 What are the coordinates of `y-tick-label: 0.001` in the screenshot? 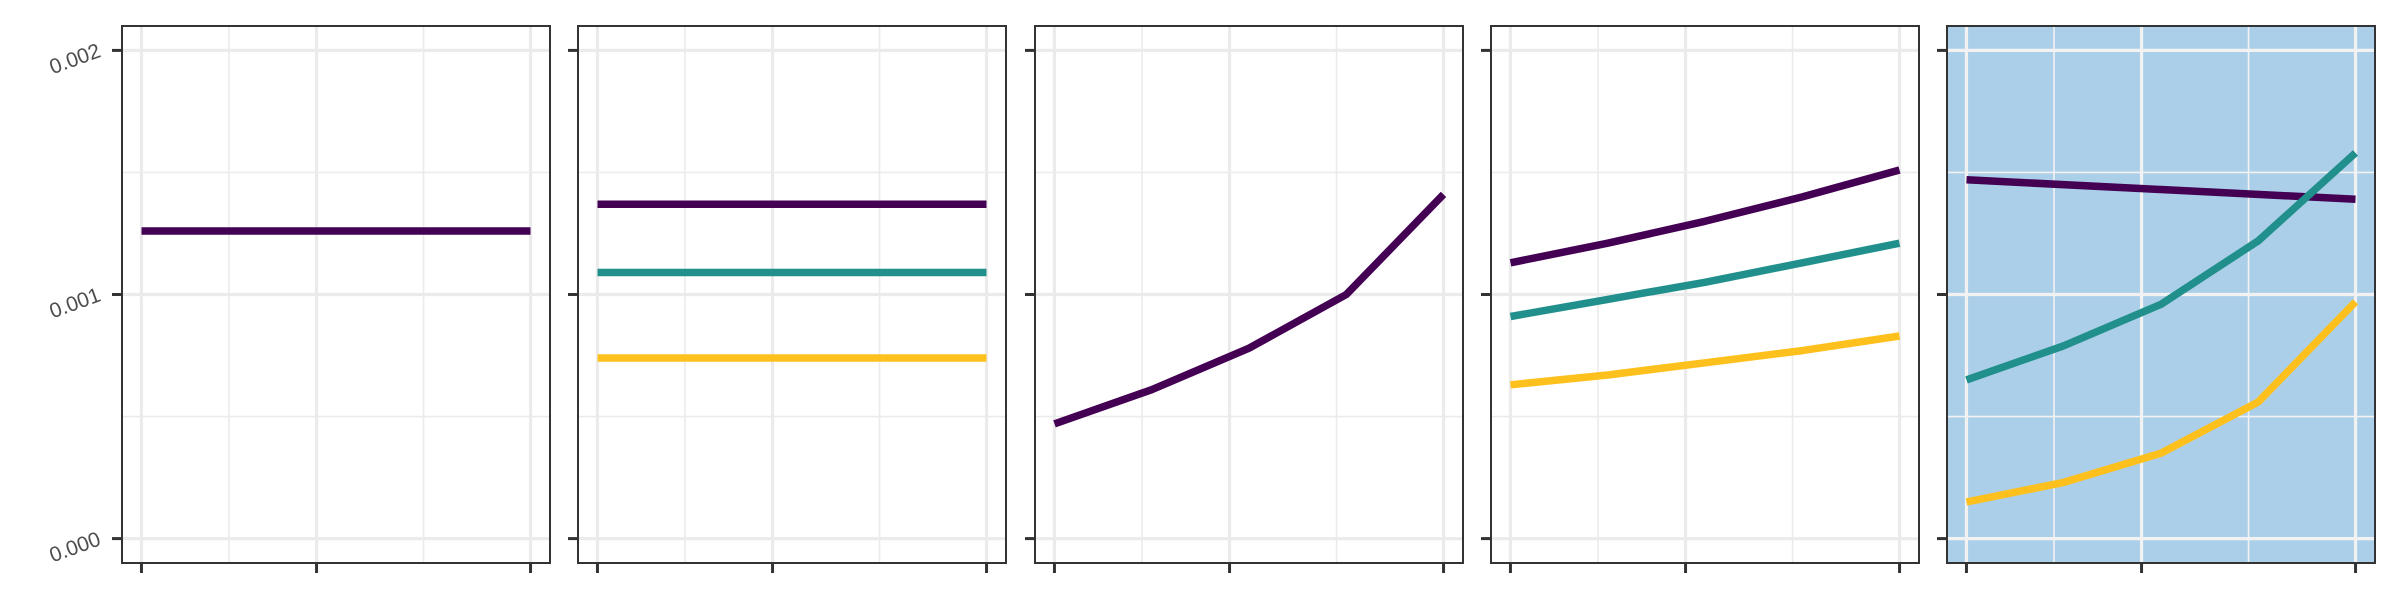 It's located at (74, 304).